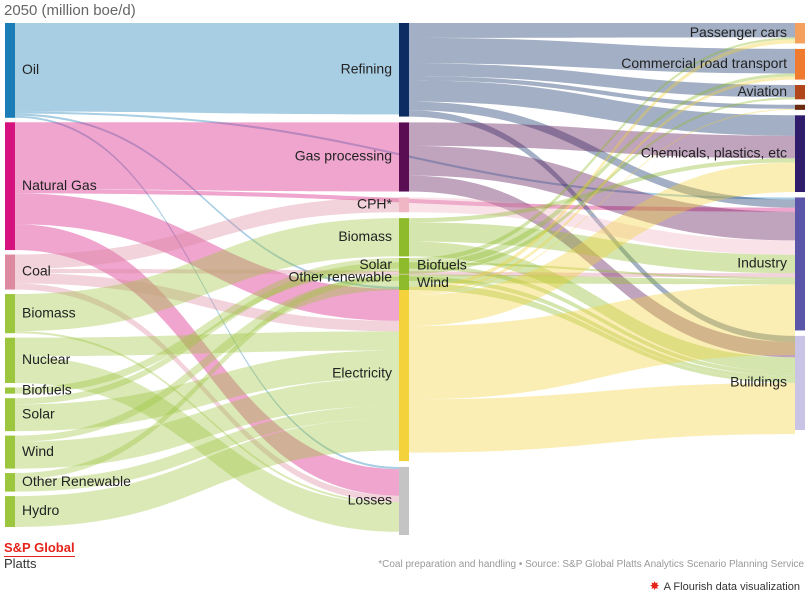  I want to click on sankey-link-nuclear-losses, so click(207, 444).